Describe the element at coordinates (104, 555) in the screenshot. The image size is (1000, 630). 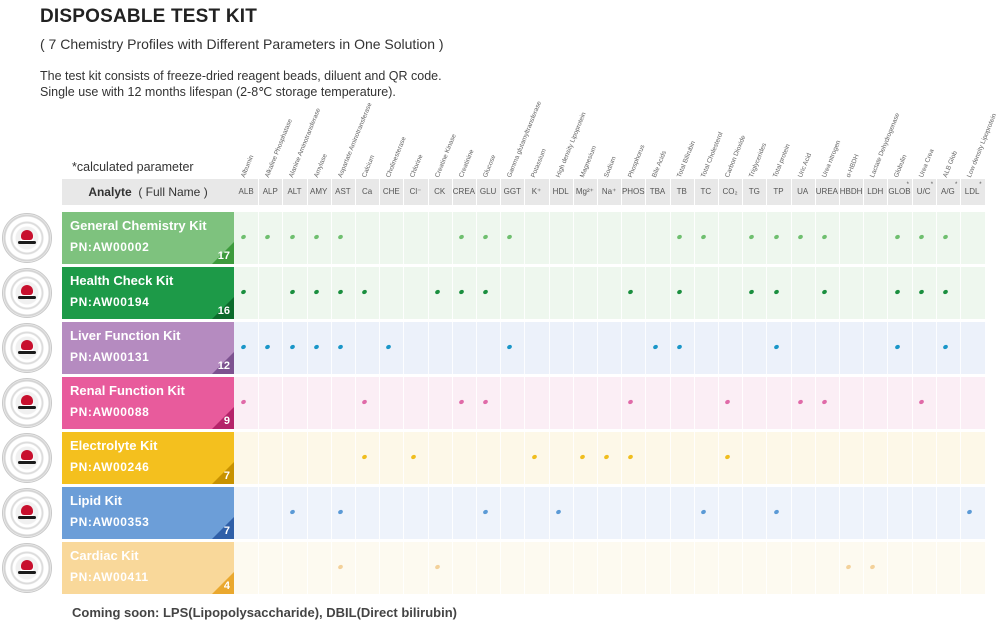
I see `kit-name: Cardiac Kit` at that location.